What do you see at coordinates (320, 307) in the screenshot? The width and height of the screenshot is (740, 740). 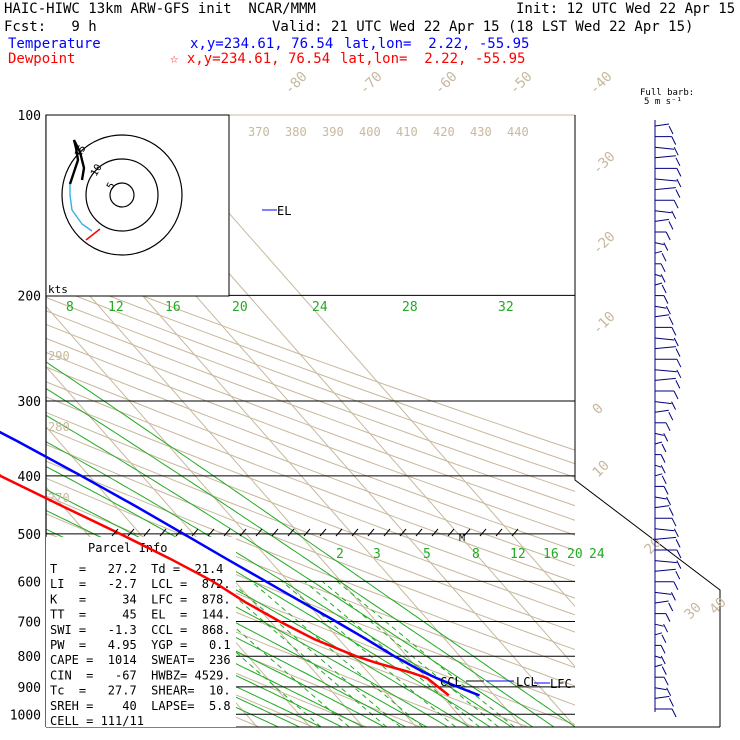 I see `mixing-ratio-label-upper: 24` at bounding box center [320, 307].